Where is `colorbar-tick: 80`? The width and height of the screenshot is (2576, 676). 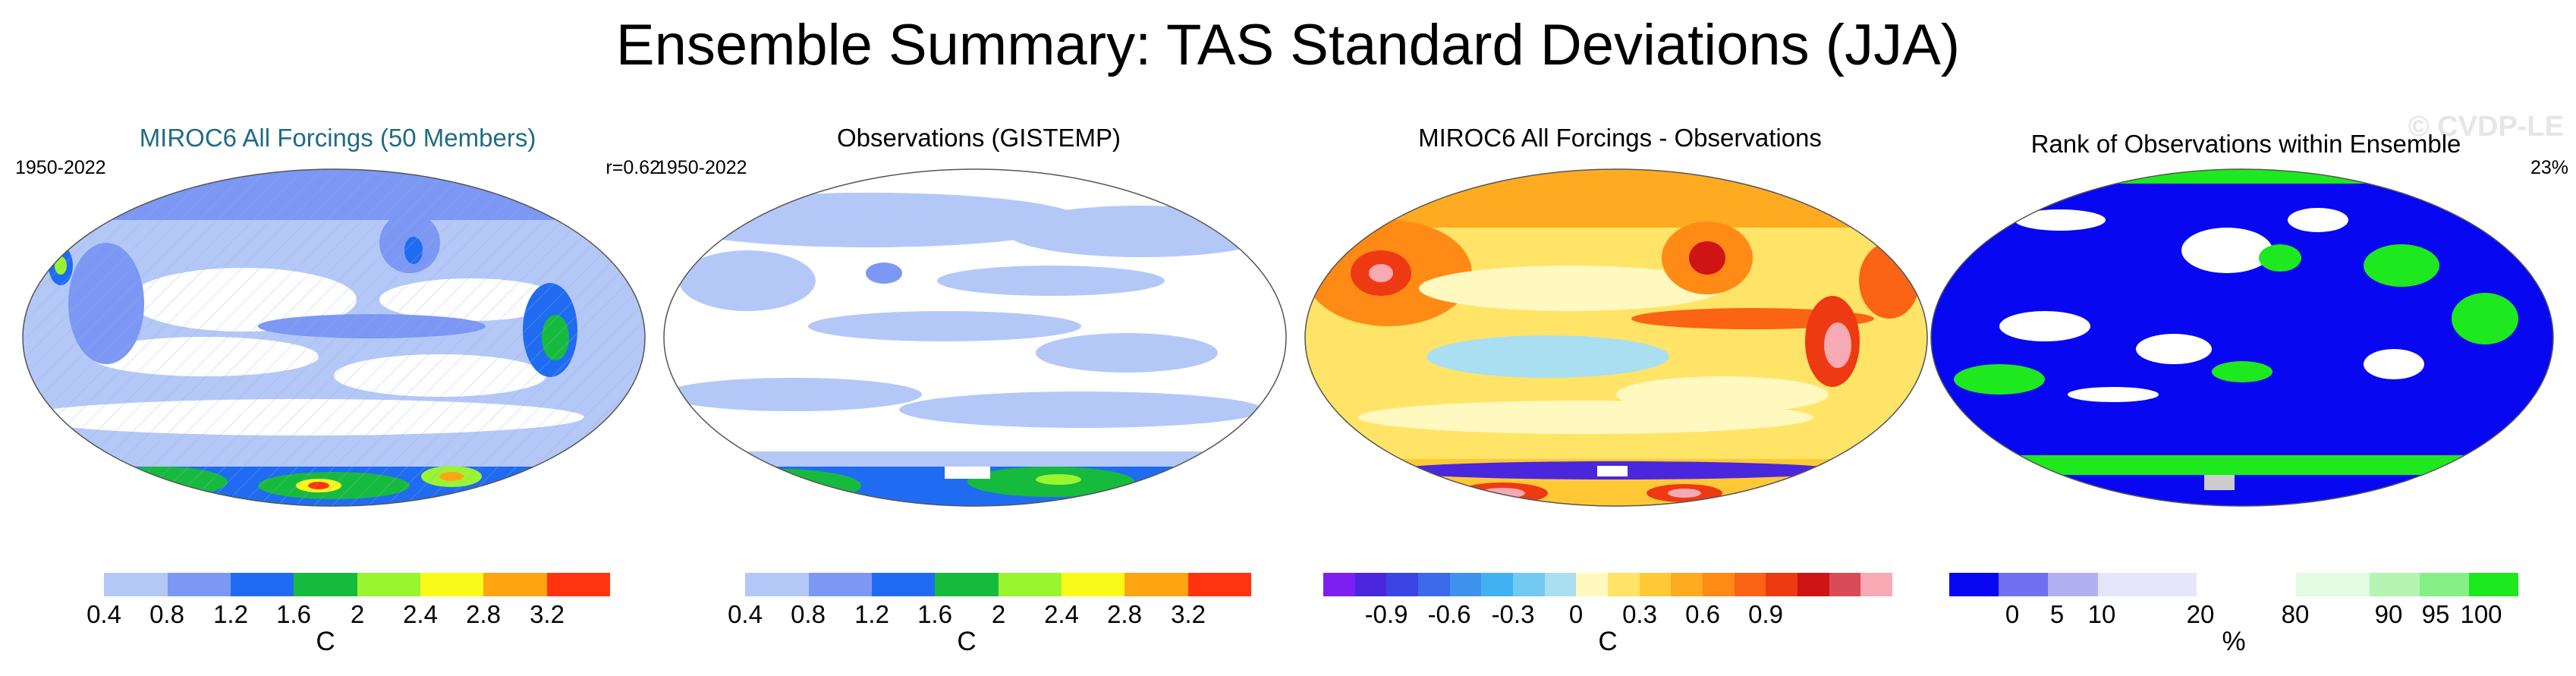
colorbar-tick: 80 is located at coordinates (2295, 614).